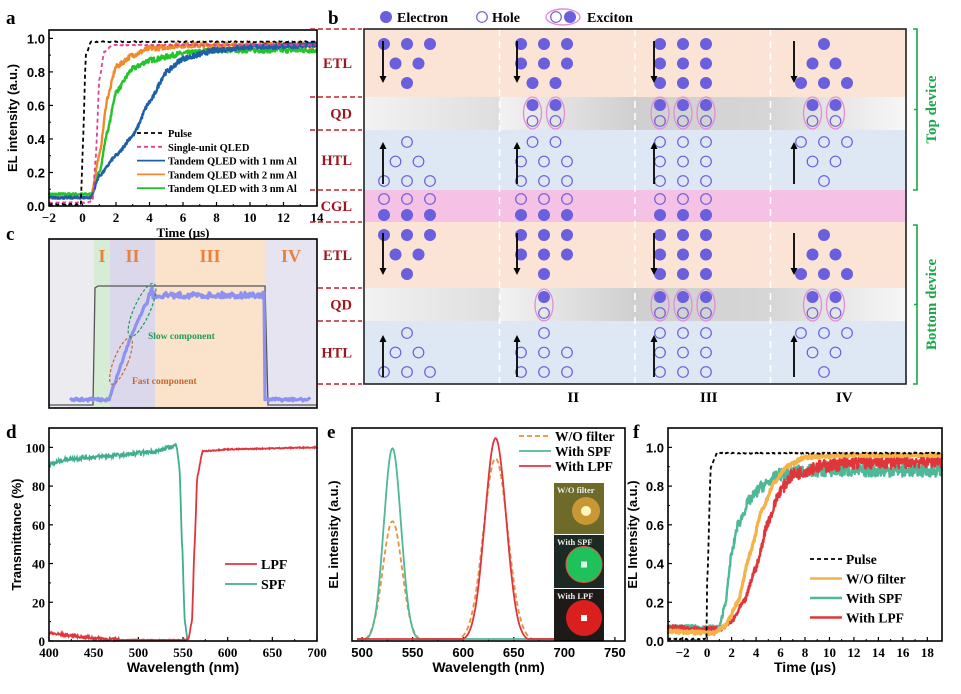 This screenshot has width=961, height=694. Describe the element at coordinates (42, 641) in the screenshot. I see `y-tick-label: 0` at that location.